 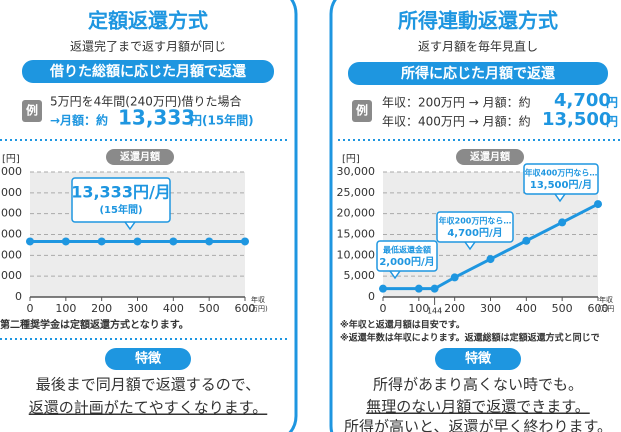 I want to click on panel-title: 所得連動返還方式, so click(x=478, y=21).